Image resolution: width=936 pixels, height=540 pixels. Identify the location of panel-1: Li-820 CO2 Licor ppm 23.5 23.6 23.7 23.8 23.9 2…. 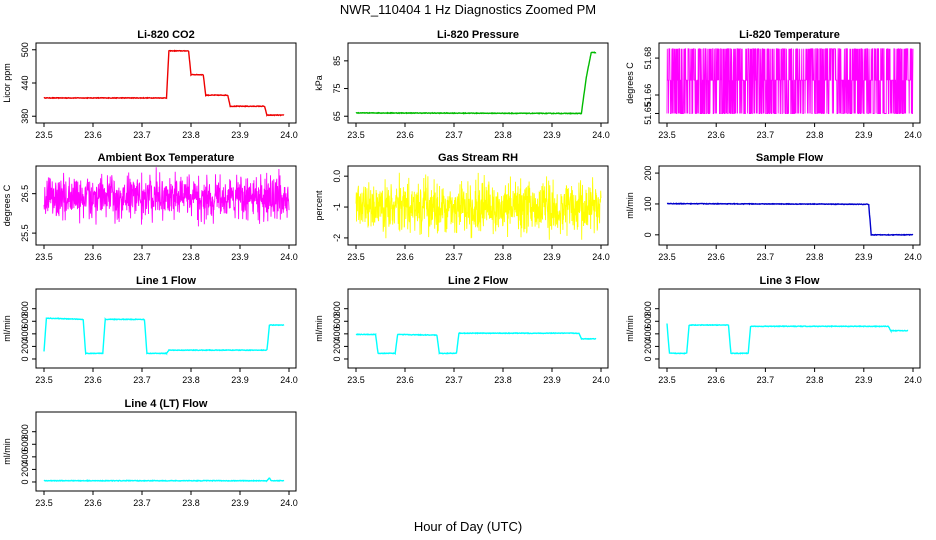
(150, 84).